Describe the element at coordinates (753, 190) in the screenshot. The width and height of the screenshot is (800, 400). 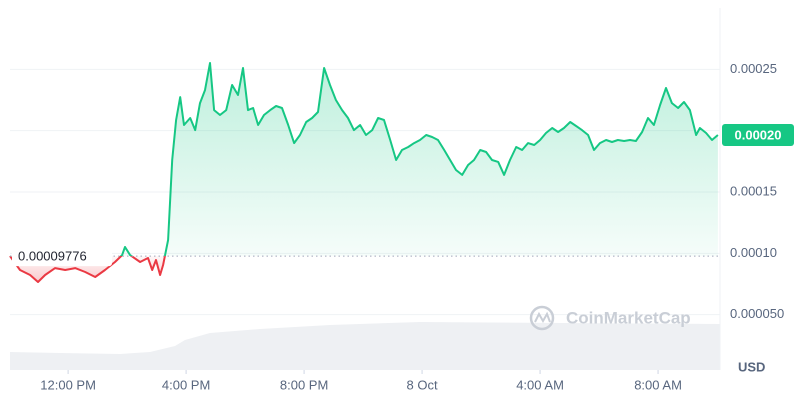
I see `y-tick-label: 0.00015` at that location.